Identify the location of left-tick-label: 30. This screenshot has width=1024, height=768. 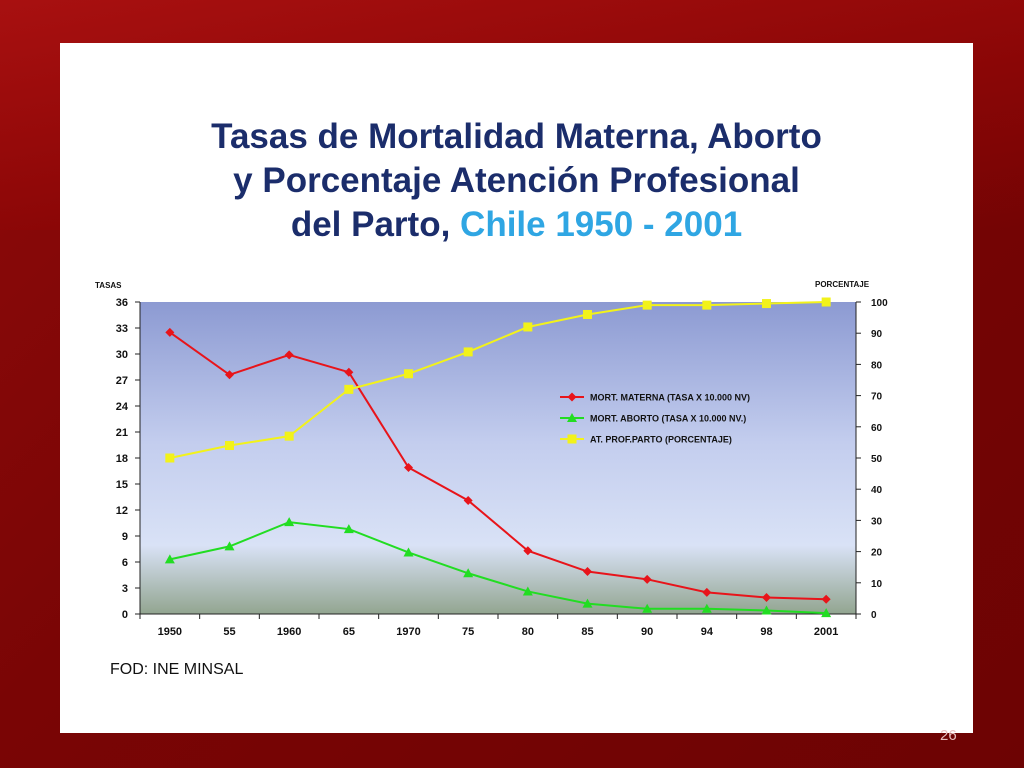
(122, 355).